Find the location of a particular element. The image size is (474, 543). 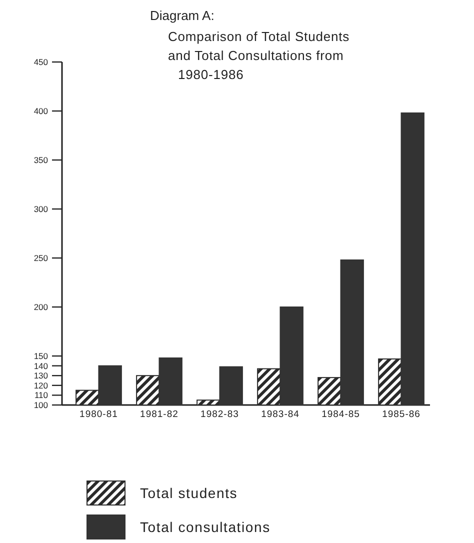

x-tick-label: 1981-82 is located at coordinates (159, 414).